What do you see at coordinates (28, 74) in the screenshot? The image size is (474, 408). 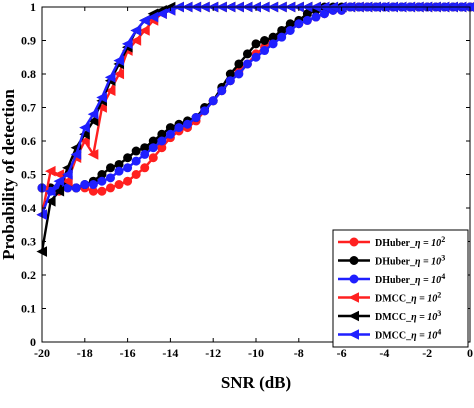 I see `y-tick-label: 0.8` at bounding box center [28, 74].